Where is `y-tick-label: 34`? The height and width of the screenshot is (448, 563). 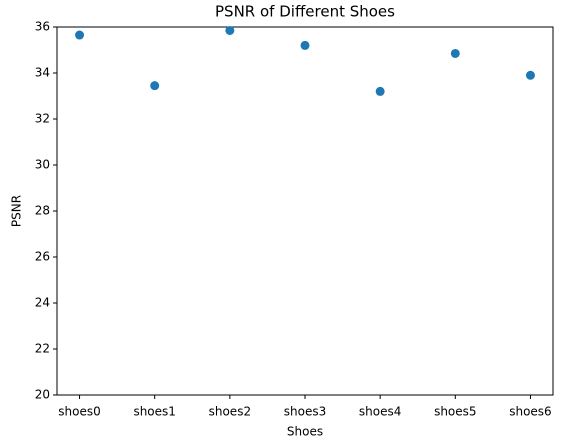
y-tick-label: 34 is located at coordinates (42, 73).